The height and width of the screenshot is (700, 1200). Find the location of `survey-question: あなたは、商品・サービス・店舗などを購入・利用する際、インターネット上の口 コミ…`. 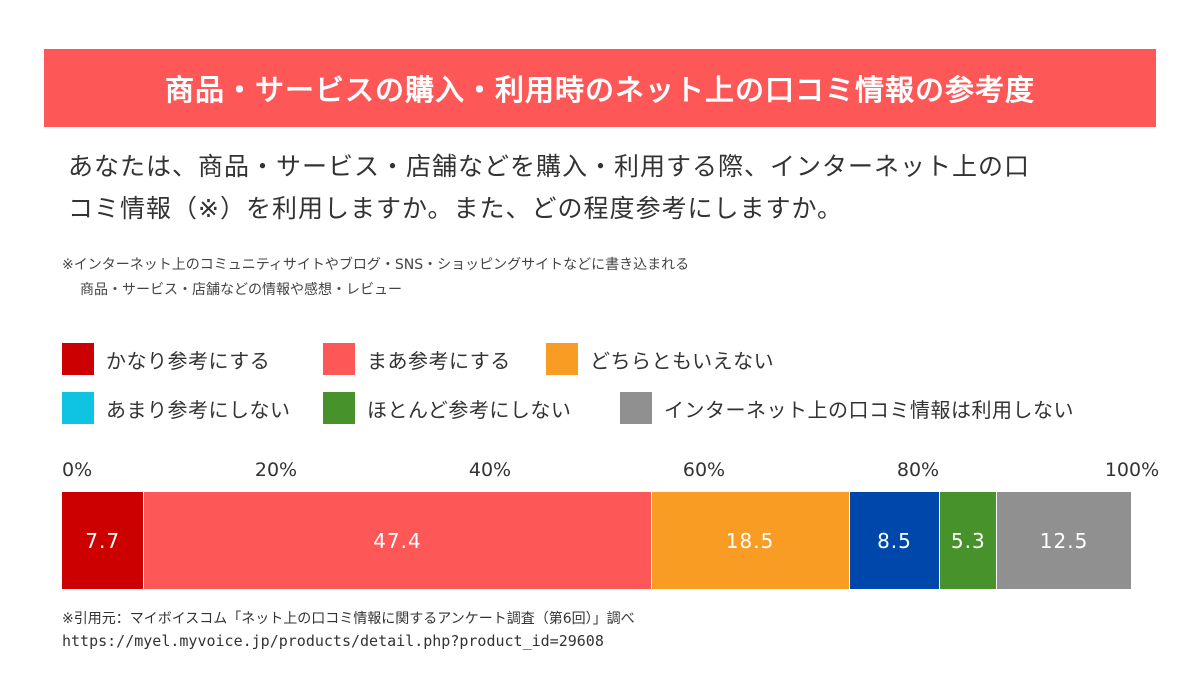

survey-question: あなたは、商品・サービス・店舗などを購入・利用する際、インターネット上の口 コミ… is located at coordinates (613, 188).